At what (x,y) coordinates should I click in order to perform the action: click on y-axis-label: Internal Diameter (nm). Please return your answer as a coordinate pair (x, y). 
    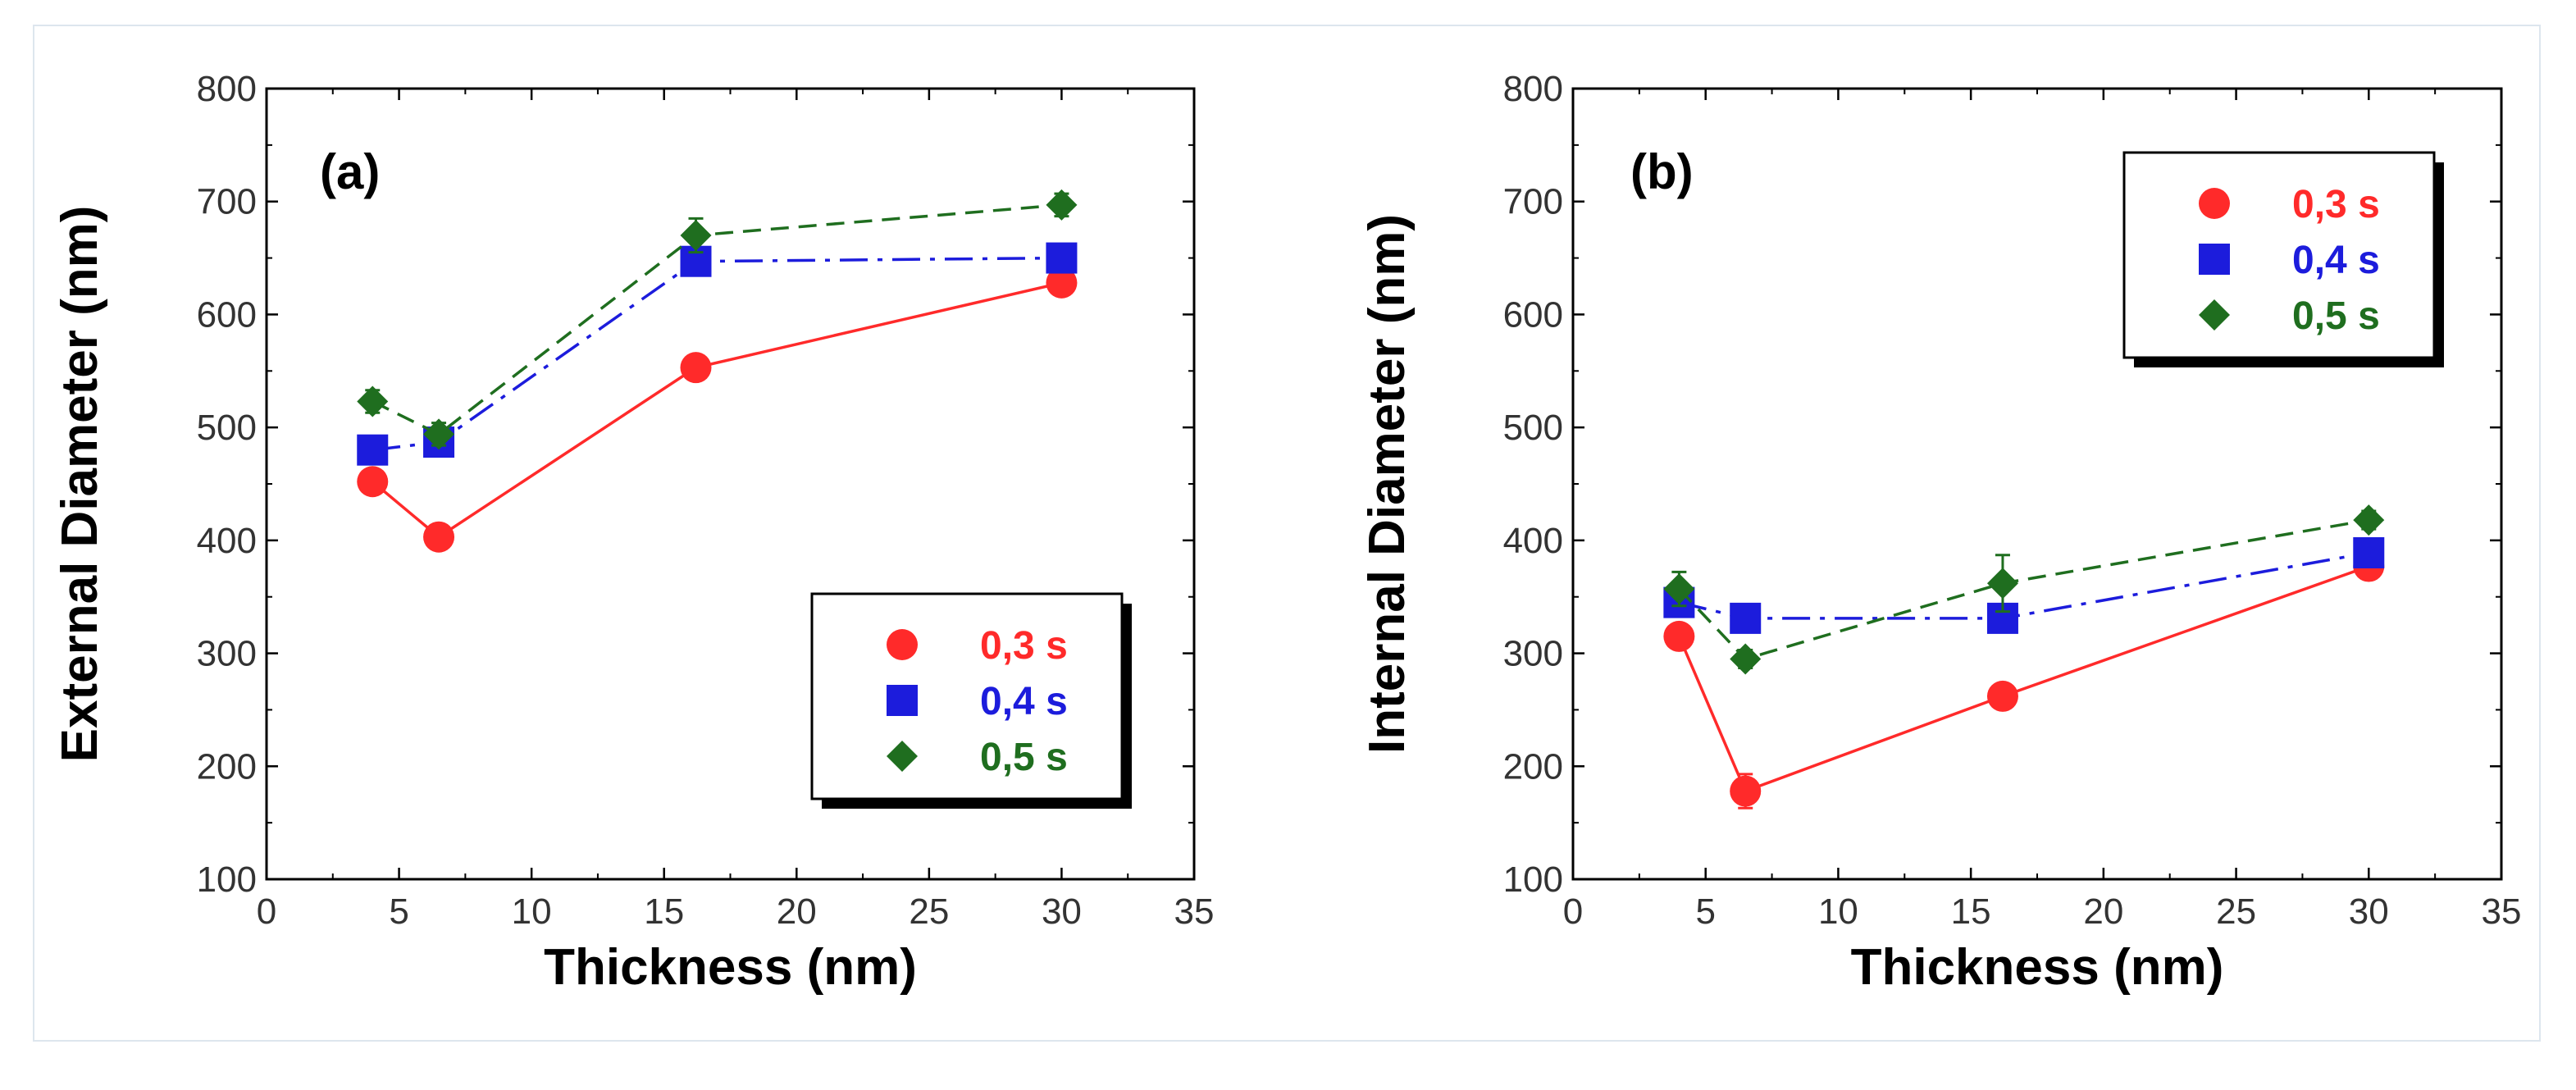
    Looking at the image, I should click on (1387, 484).